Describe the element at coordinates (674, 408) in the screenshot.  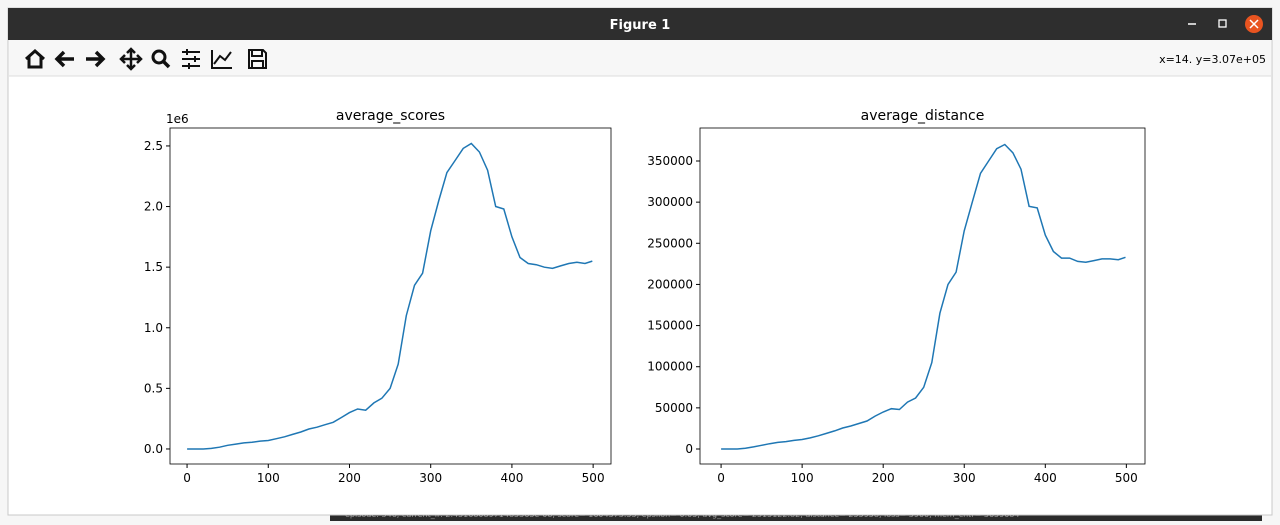
I see `y-tick-label: 50000` at that location.